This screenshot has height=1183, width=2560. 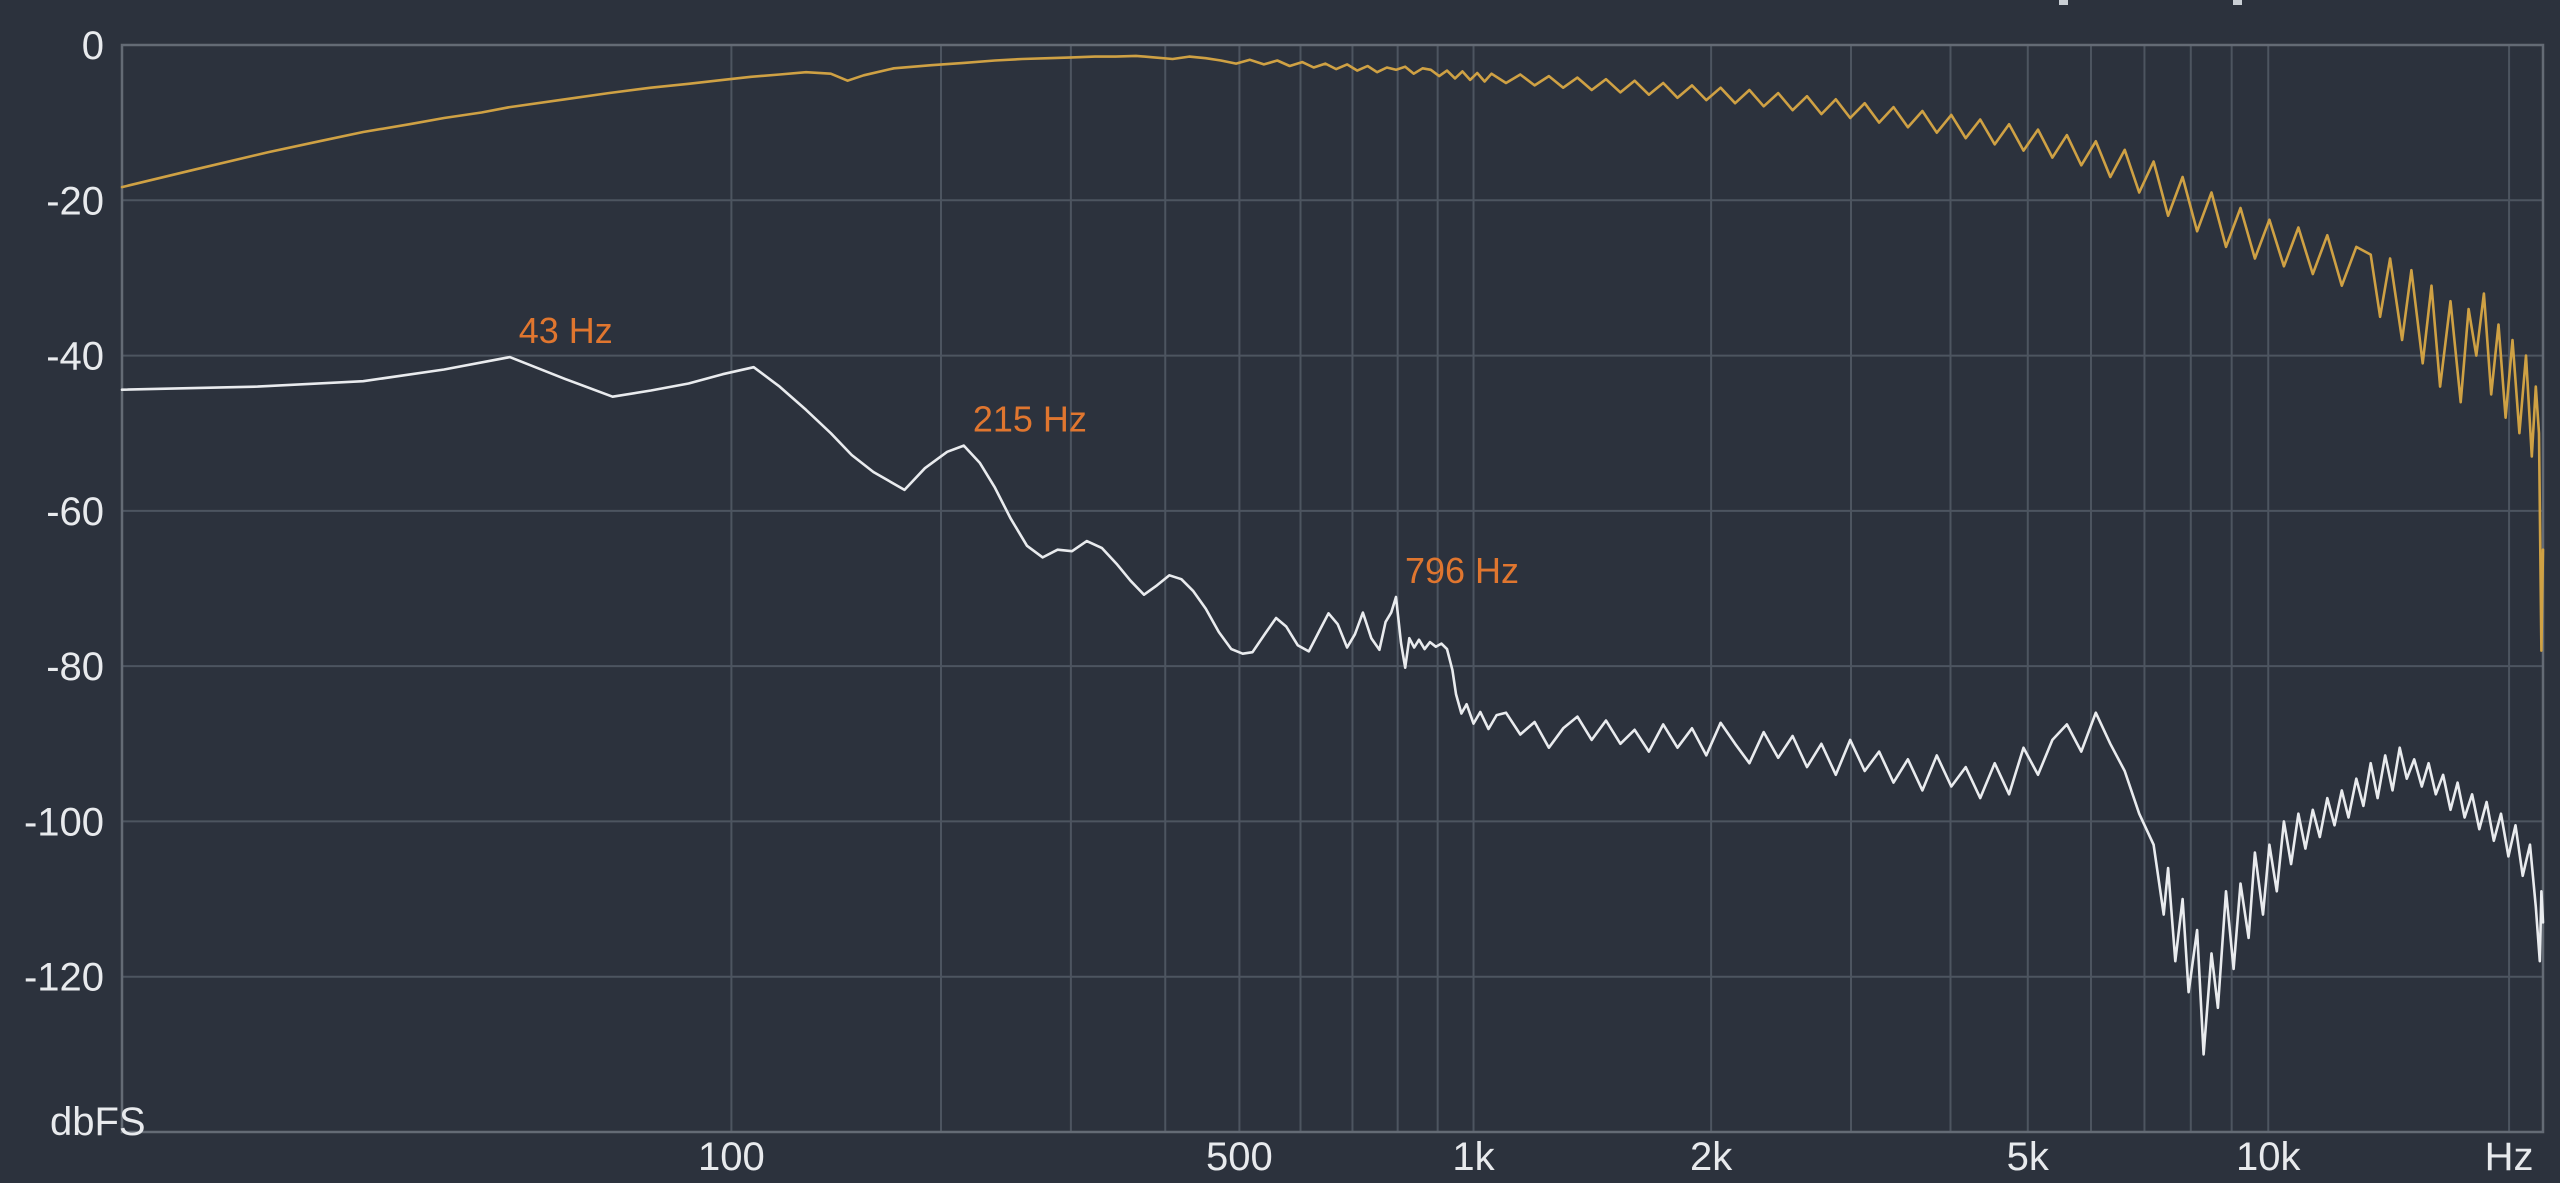 What do you see at coordinates (75, 512) in the screenshot?
I see `y-tick-label: -60` at bounding box center [75, 512].